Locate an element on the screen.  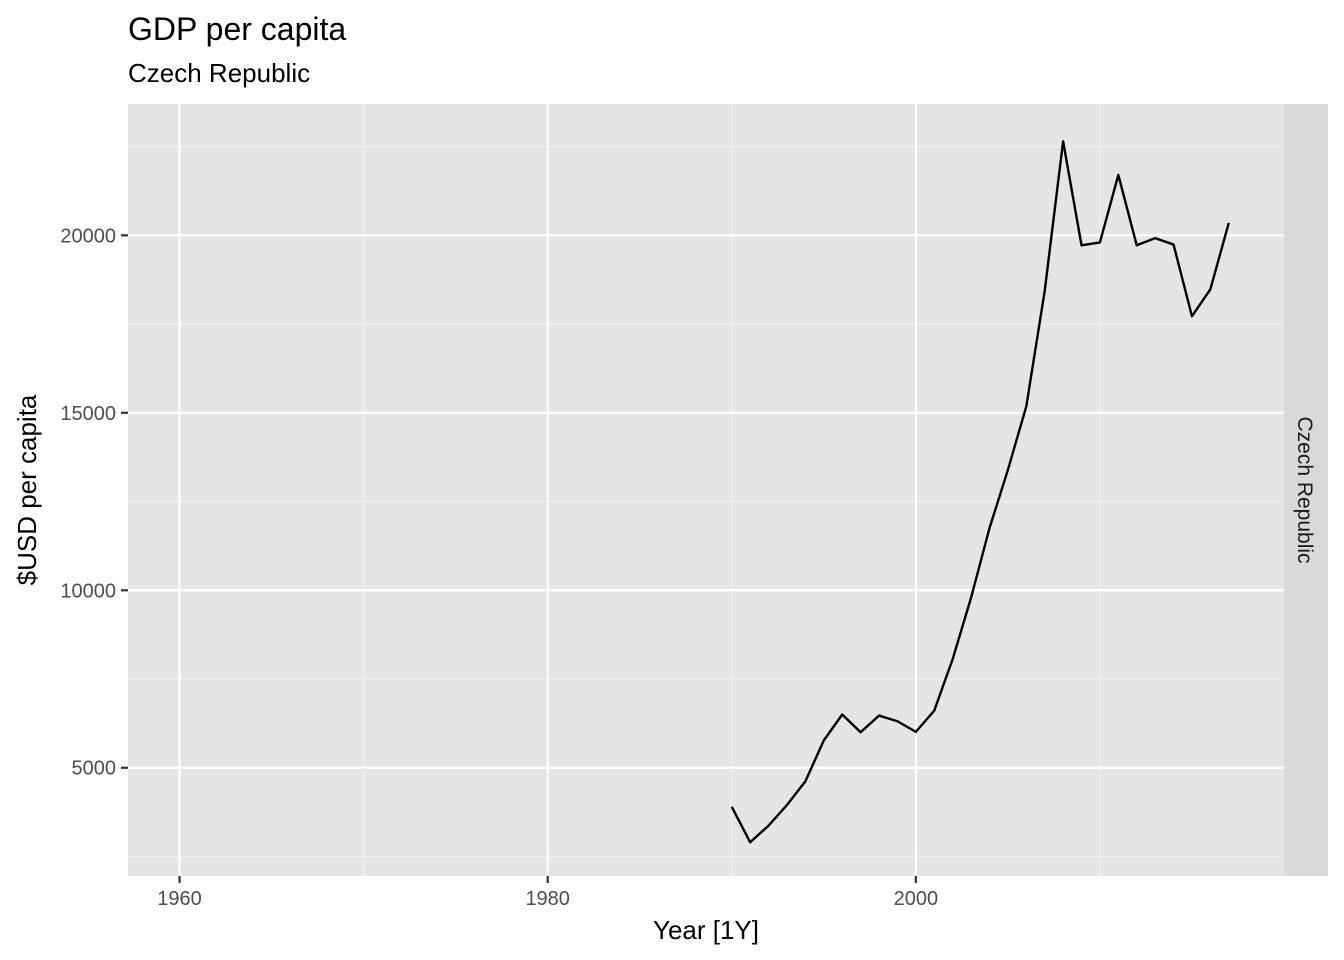
y-tick-label: 10000 is located at coordinates (88, 591).